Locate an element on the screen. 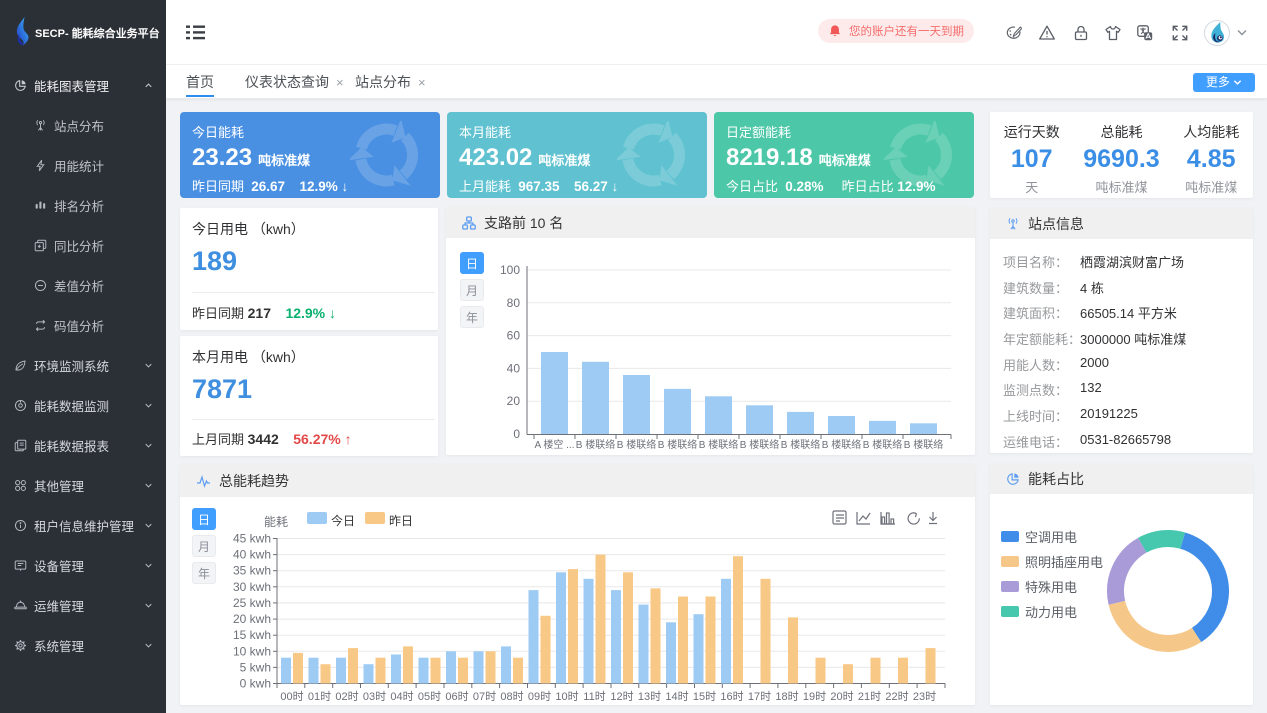 The width and height of the screenshot is (1267, 713). svg-text: 60 is located at coordinates (514, 336).